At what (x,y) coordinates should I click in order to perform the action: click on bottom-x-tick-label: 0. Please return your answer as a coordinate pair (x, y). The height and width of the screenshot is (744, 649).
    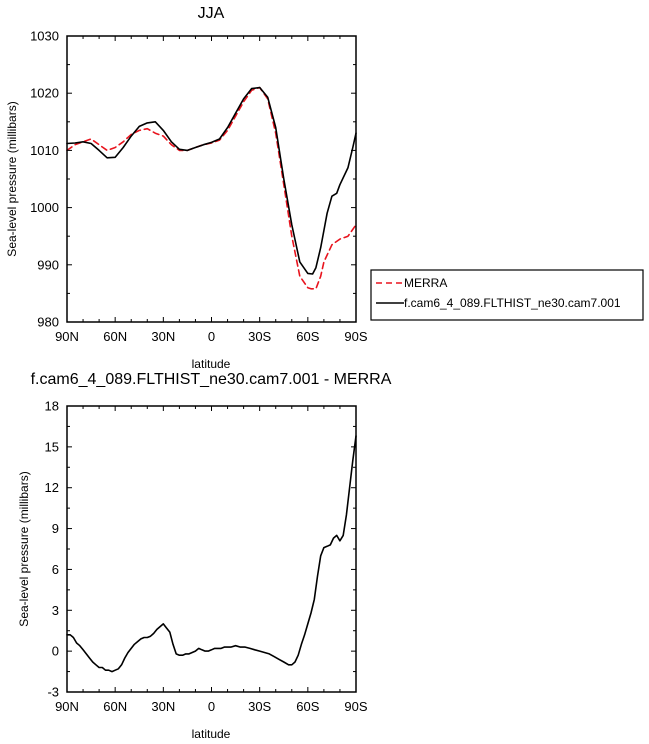
    Looking at the image, I should click on (211, 706).